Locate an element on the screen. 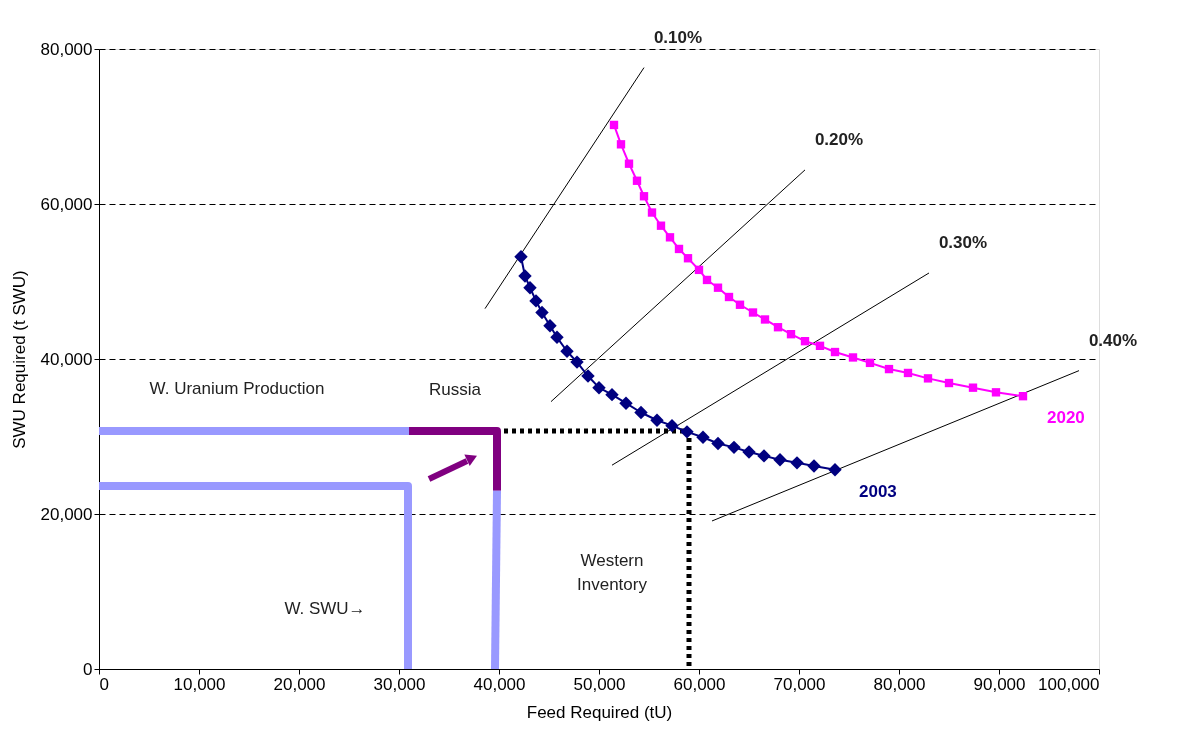 This screenshot has height=740, width=1196. annotation: Russia is located at coordinates (455, 389).